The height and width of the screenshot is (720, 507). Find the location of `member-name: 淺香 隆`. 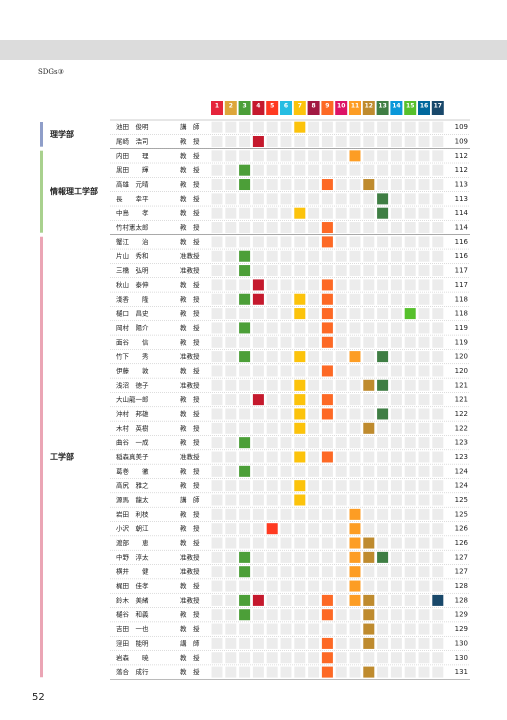

member-name: 淺香 隆 is located at coordinates (132, 298).